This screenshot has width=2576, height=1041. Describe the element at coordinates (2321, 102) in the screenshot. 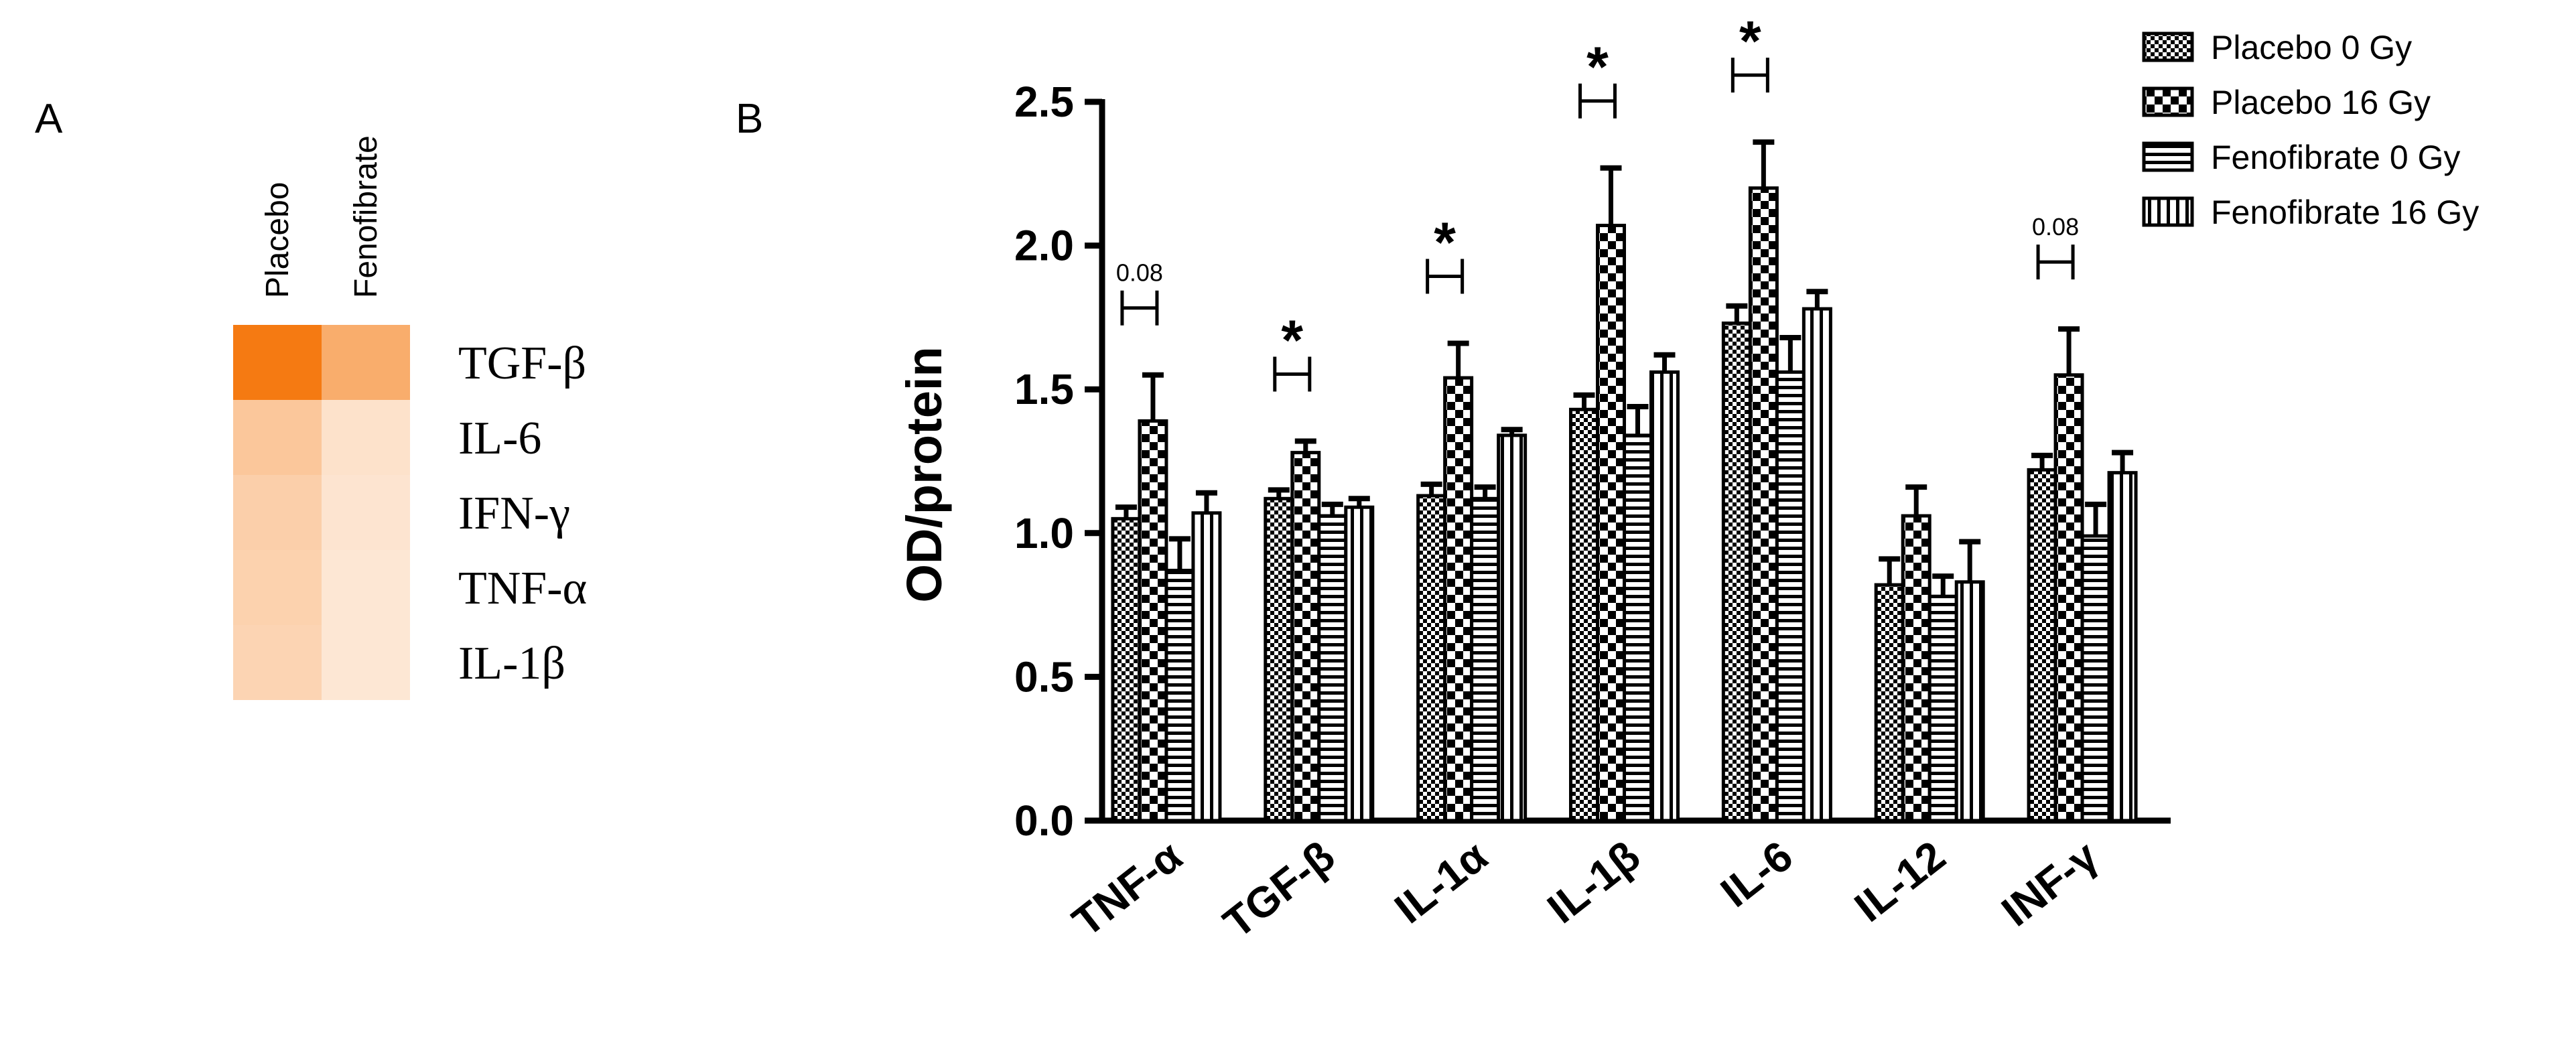

I see `legend-label: Placebo 16 Gy` at that location.